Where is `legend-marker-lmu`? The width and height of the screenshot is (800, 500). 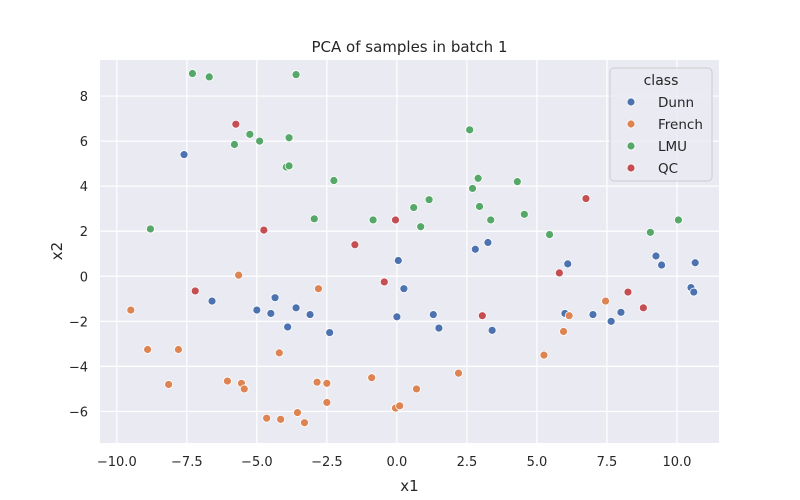
legend-marker-lmu is located at coordinates (631, 146).